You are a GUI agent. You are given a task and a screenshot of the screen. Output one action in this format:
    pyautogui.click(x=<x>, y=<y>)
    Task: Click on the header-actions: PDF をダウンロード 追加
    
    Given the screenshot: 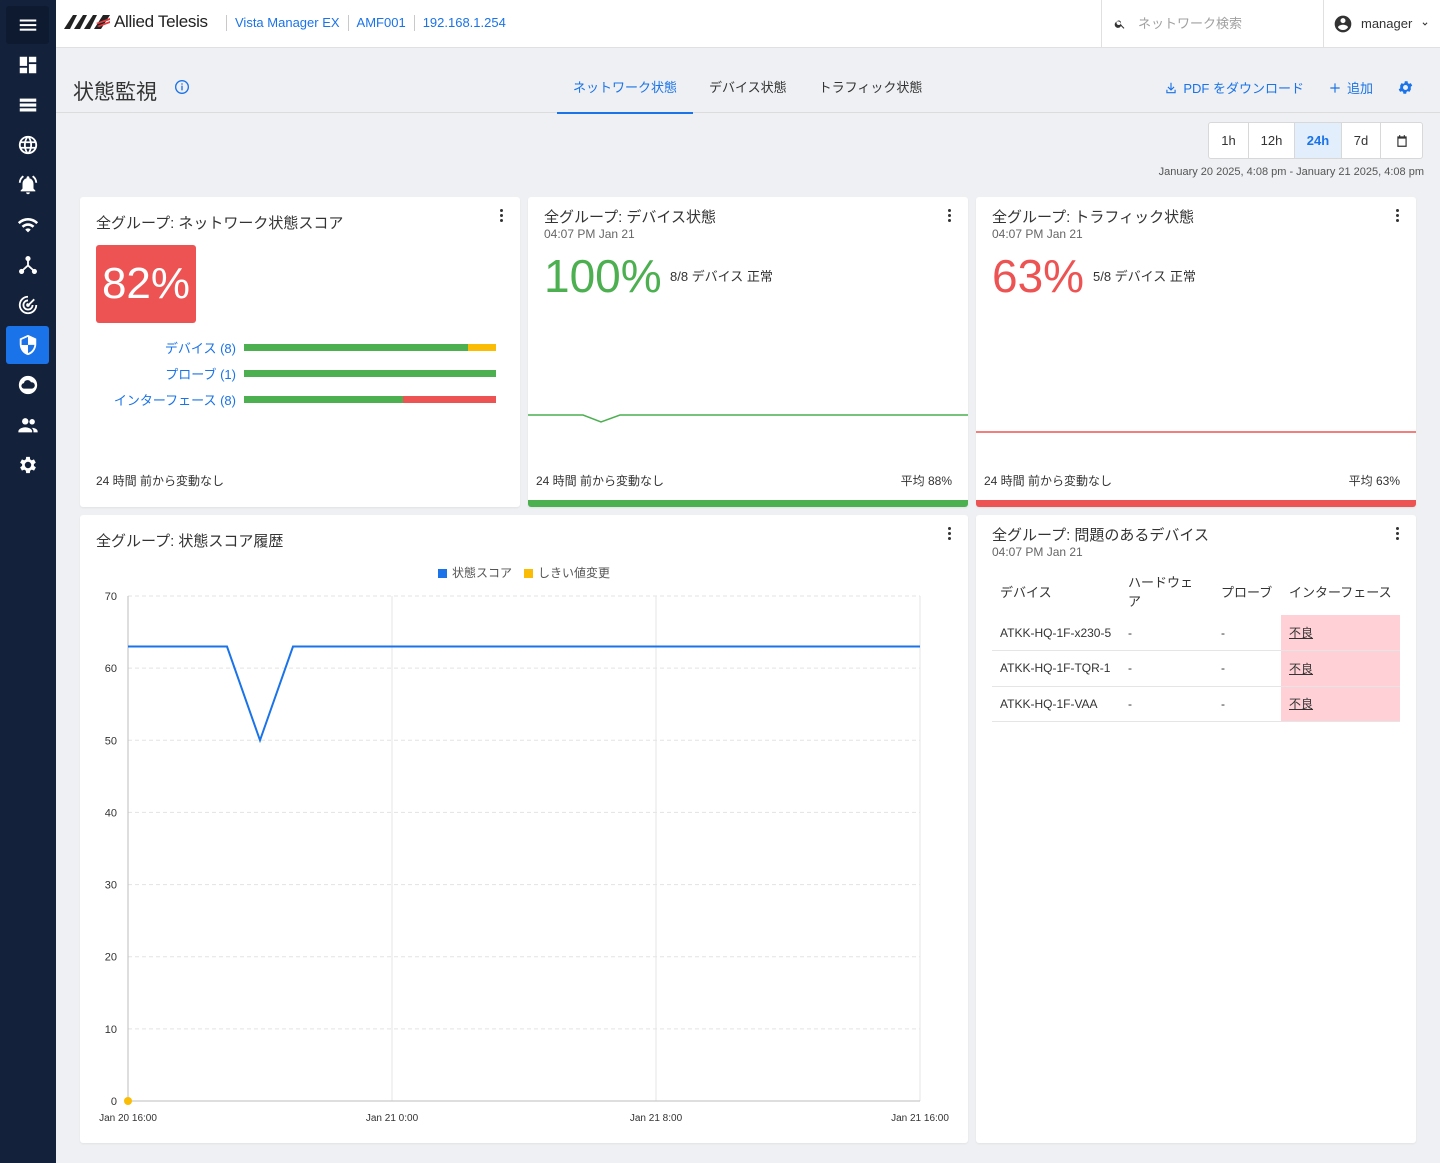 What is the action you would take?
    pyautogui.click(x=1277, y=87)
    